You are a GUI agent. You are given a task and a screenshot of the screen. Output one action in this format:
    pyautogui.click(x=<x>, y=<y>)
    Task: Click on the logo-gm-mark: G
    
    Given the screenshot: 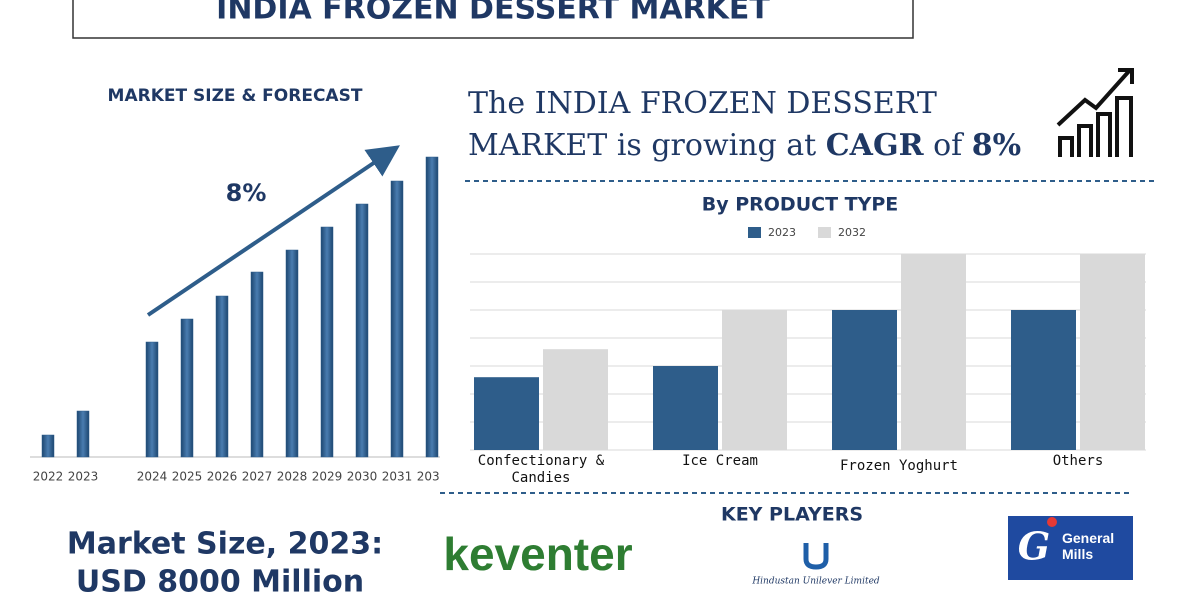 What is the action you would take?
    pyautogui.click(x=1034, y=546)
    